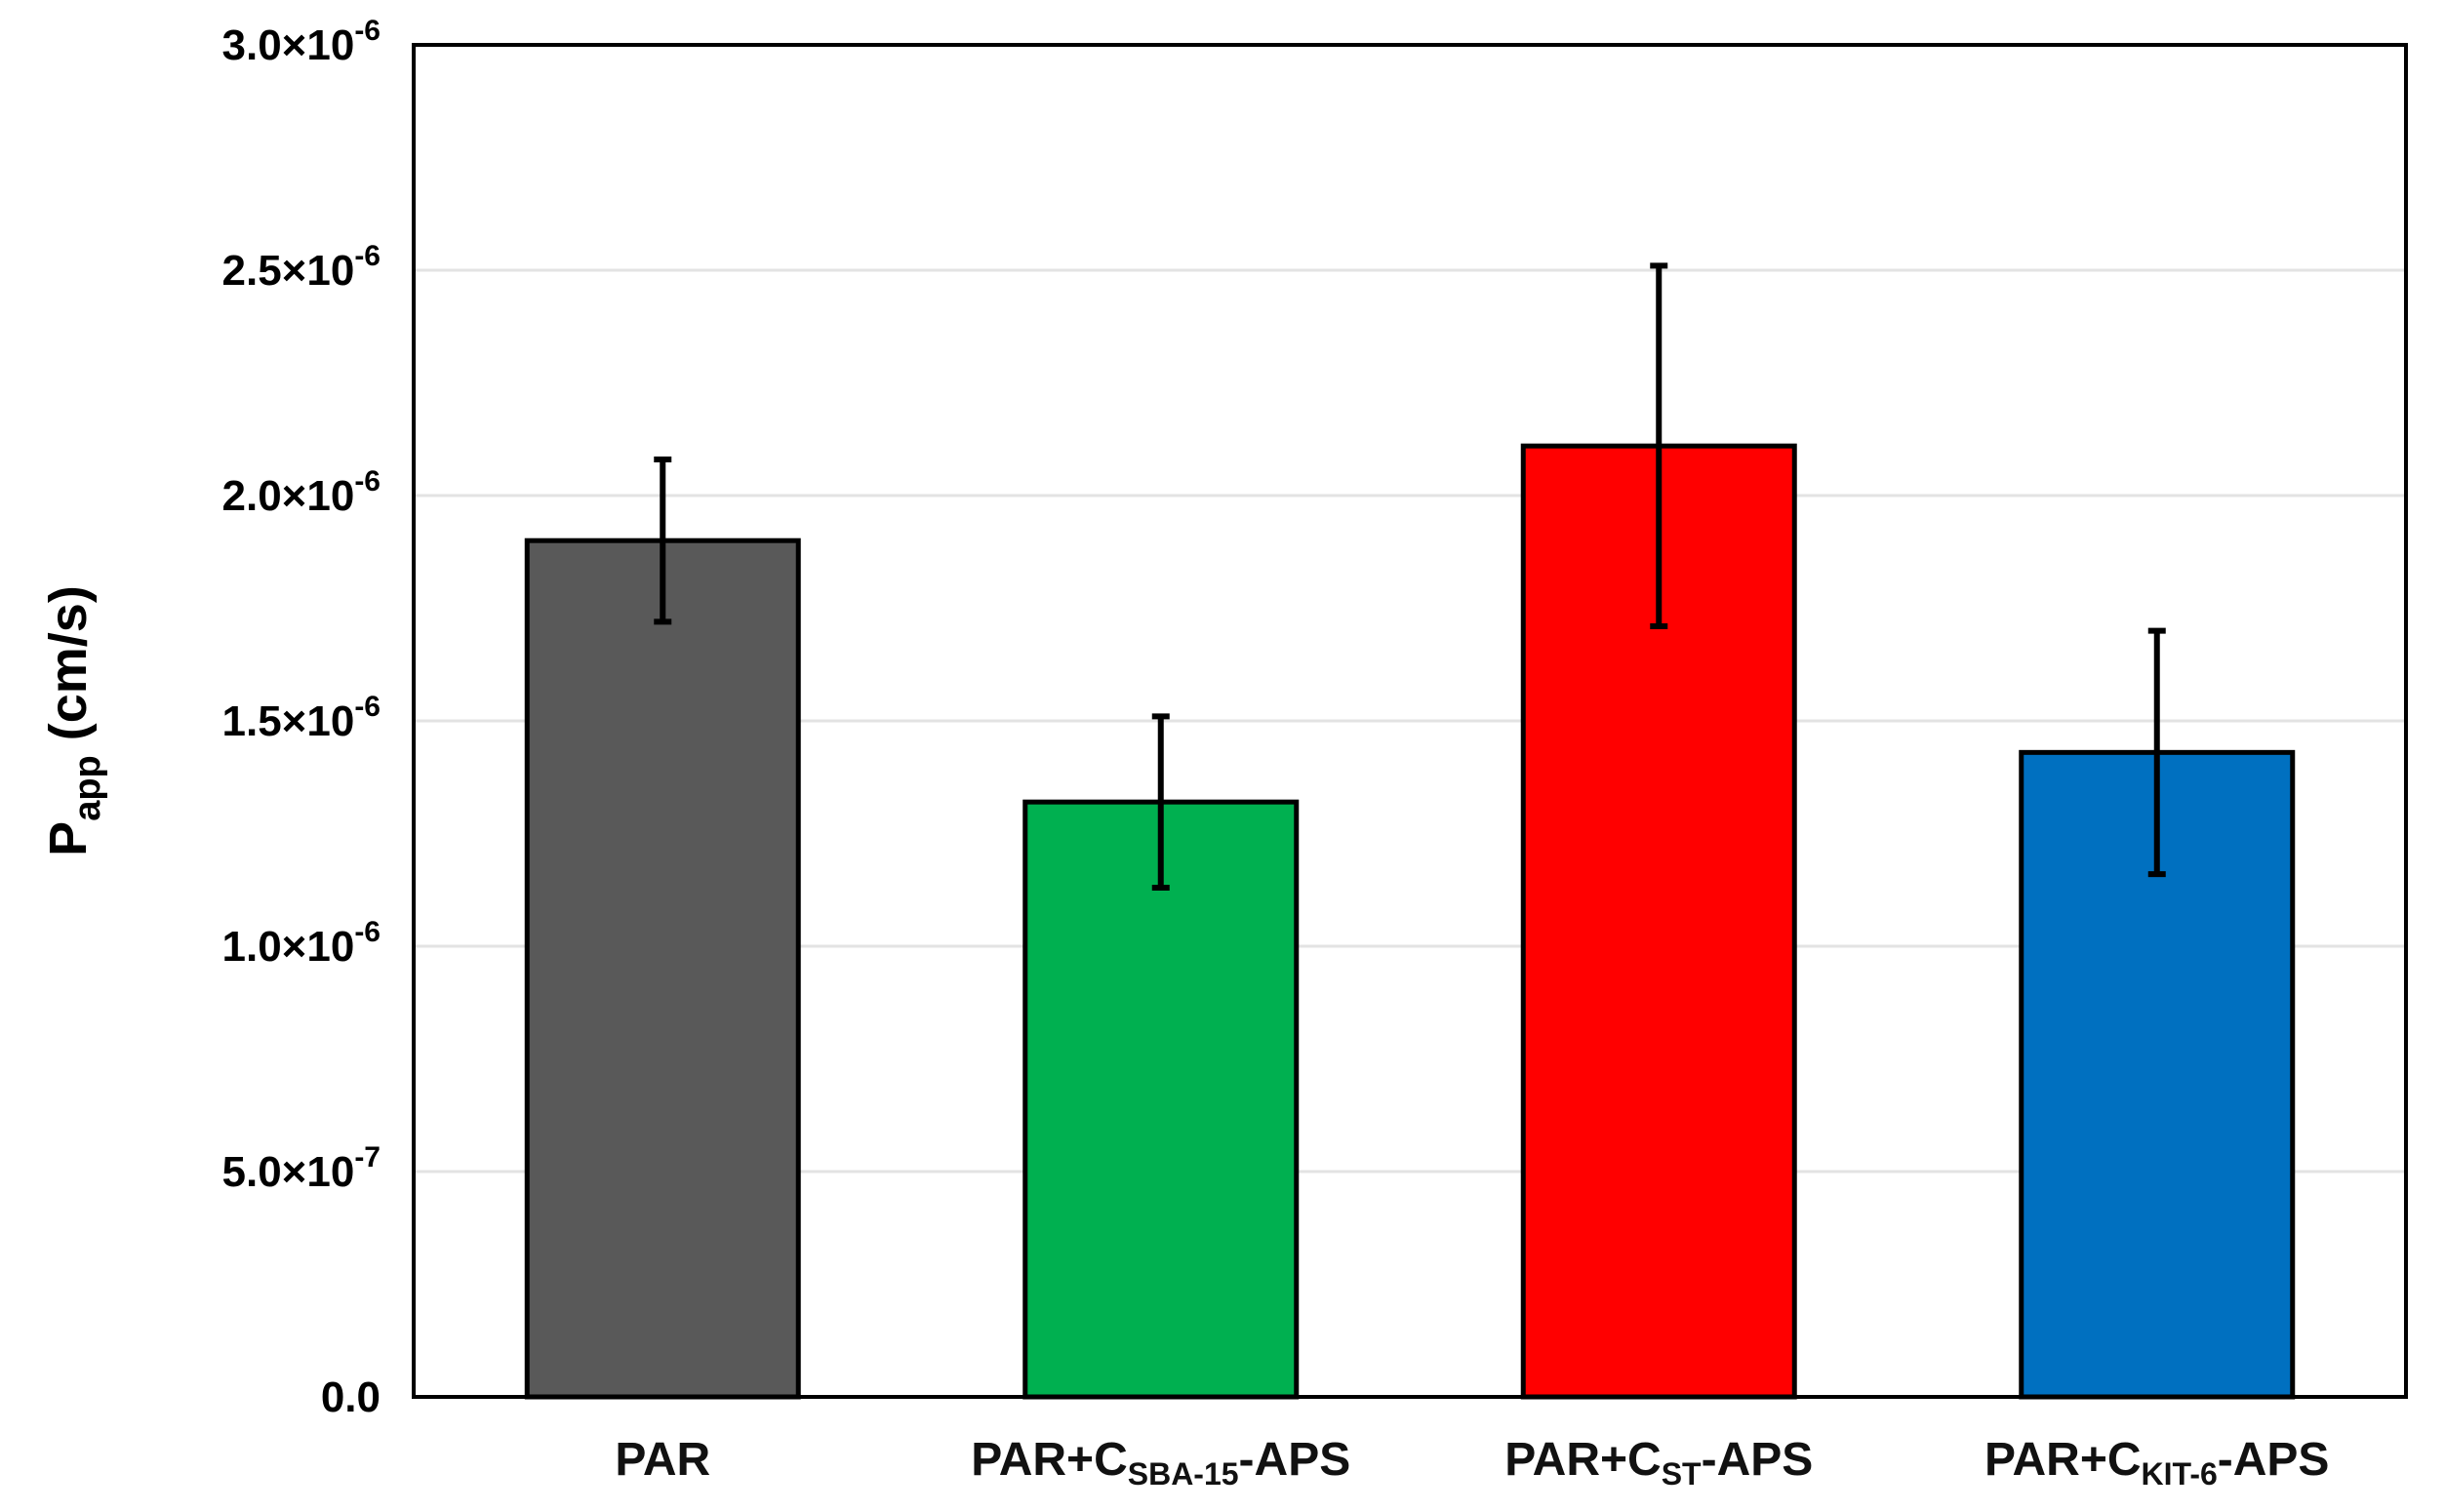 This screenshot has height=1512, width=2445. I want to click on y-axis-title: Papp (cm/s), so click(73, 720).